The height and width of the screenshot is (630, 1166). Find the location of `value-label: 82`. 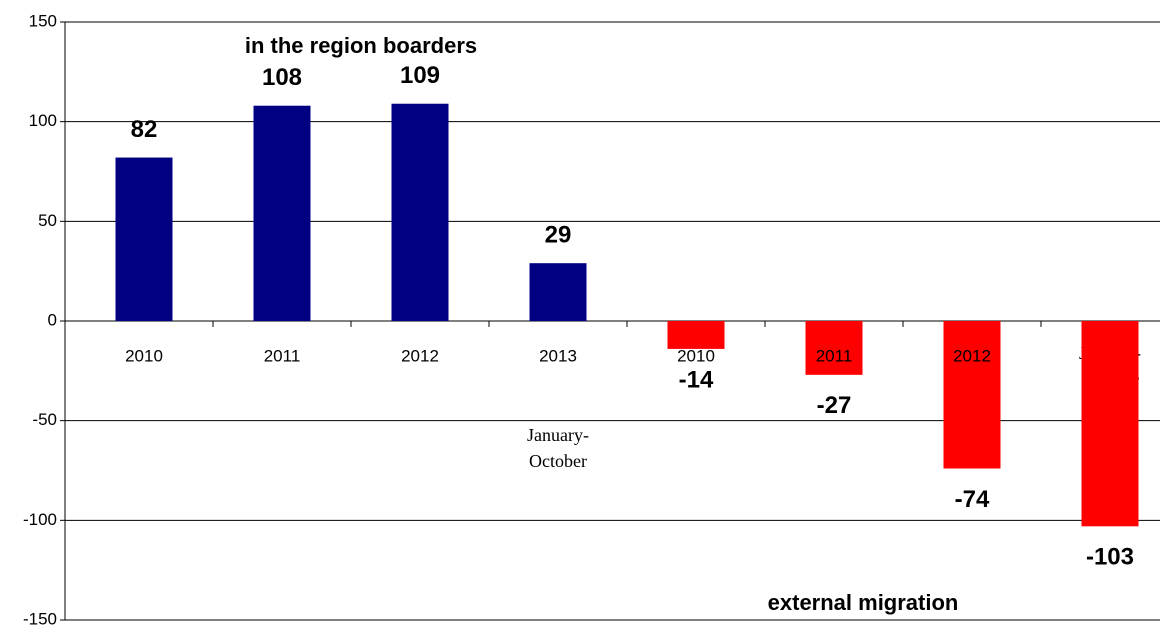

value-label: 82 is located at coordinates (144, 129).